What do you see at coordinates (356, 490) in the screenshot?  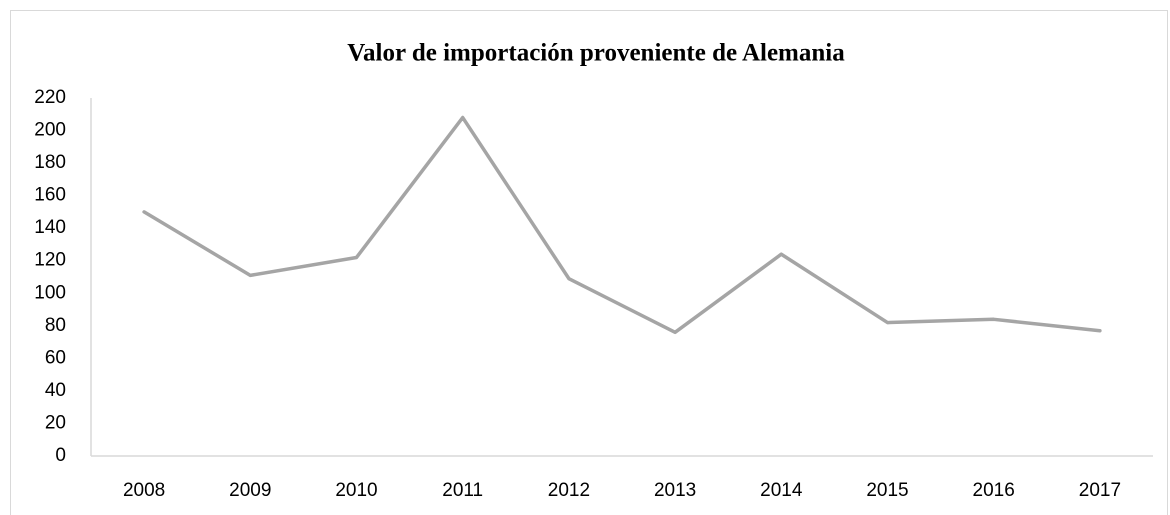 I see `x-tick-label: 2010` at bounding box center [356, 490].